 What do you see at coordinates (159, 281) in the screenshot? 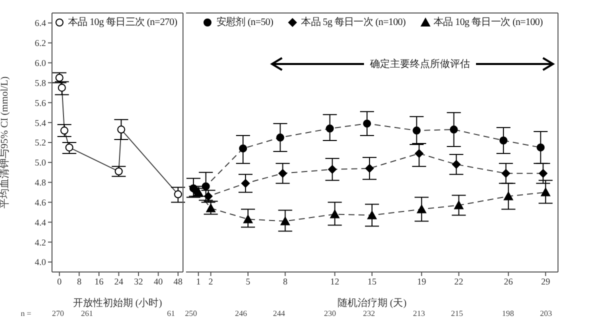
I see `x-tick-label: 40` at bounding box center [159, 281].